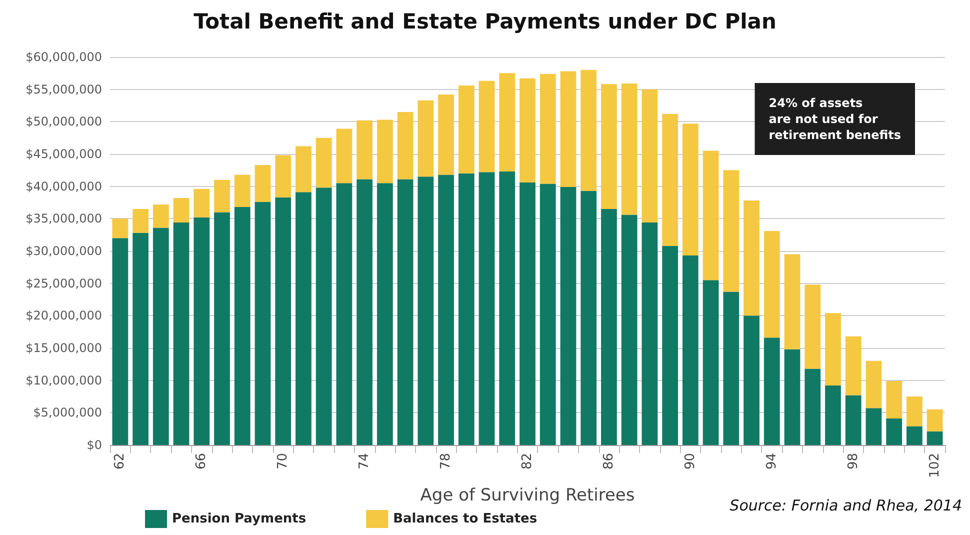 The height and width of the screenshot is (535, 970). Describe the element at coordinates (64, 186) in the screenshot. I see `y-tick-label: $40,000,000` at that location.